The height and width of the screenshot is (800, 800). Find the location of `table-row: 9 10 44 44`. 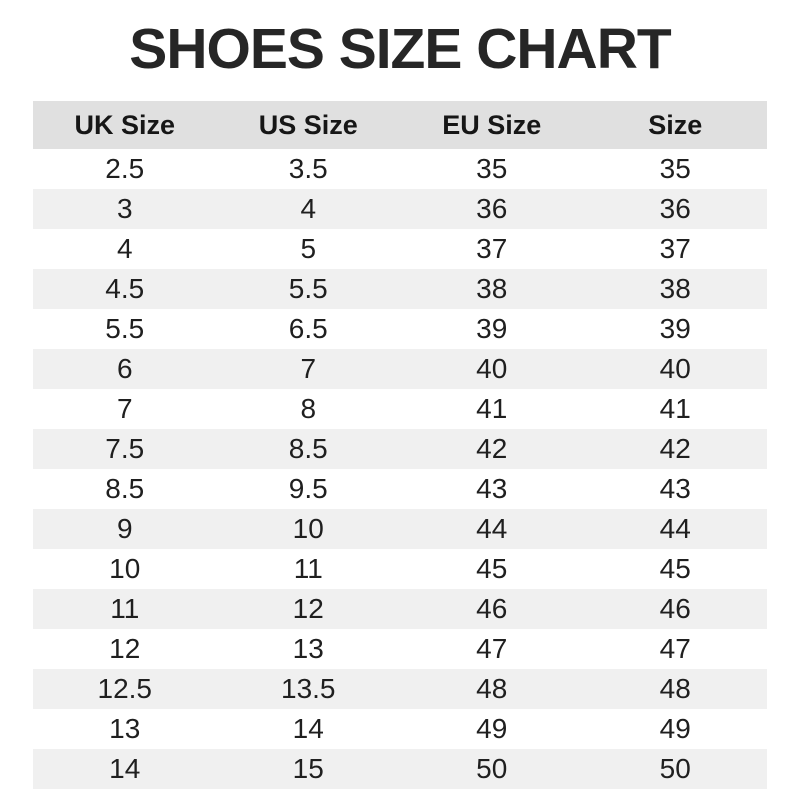

table-row: 9 10 44 44 is located at coordinates (400, 529).